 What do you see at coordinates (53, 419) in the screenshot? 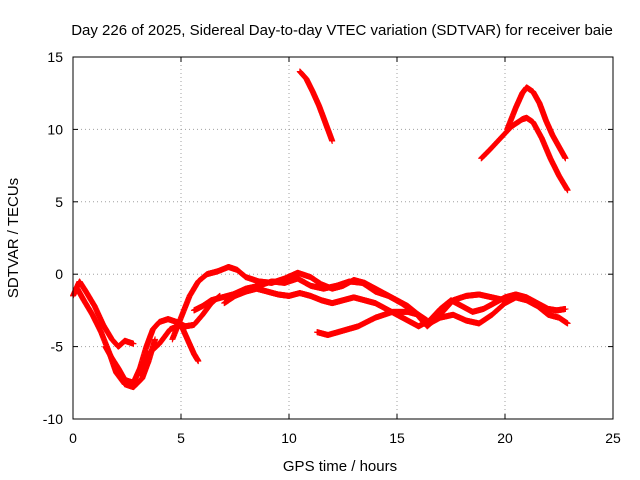
I see `y-tick-label: -10` at bounding box center [53, 419].